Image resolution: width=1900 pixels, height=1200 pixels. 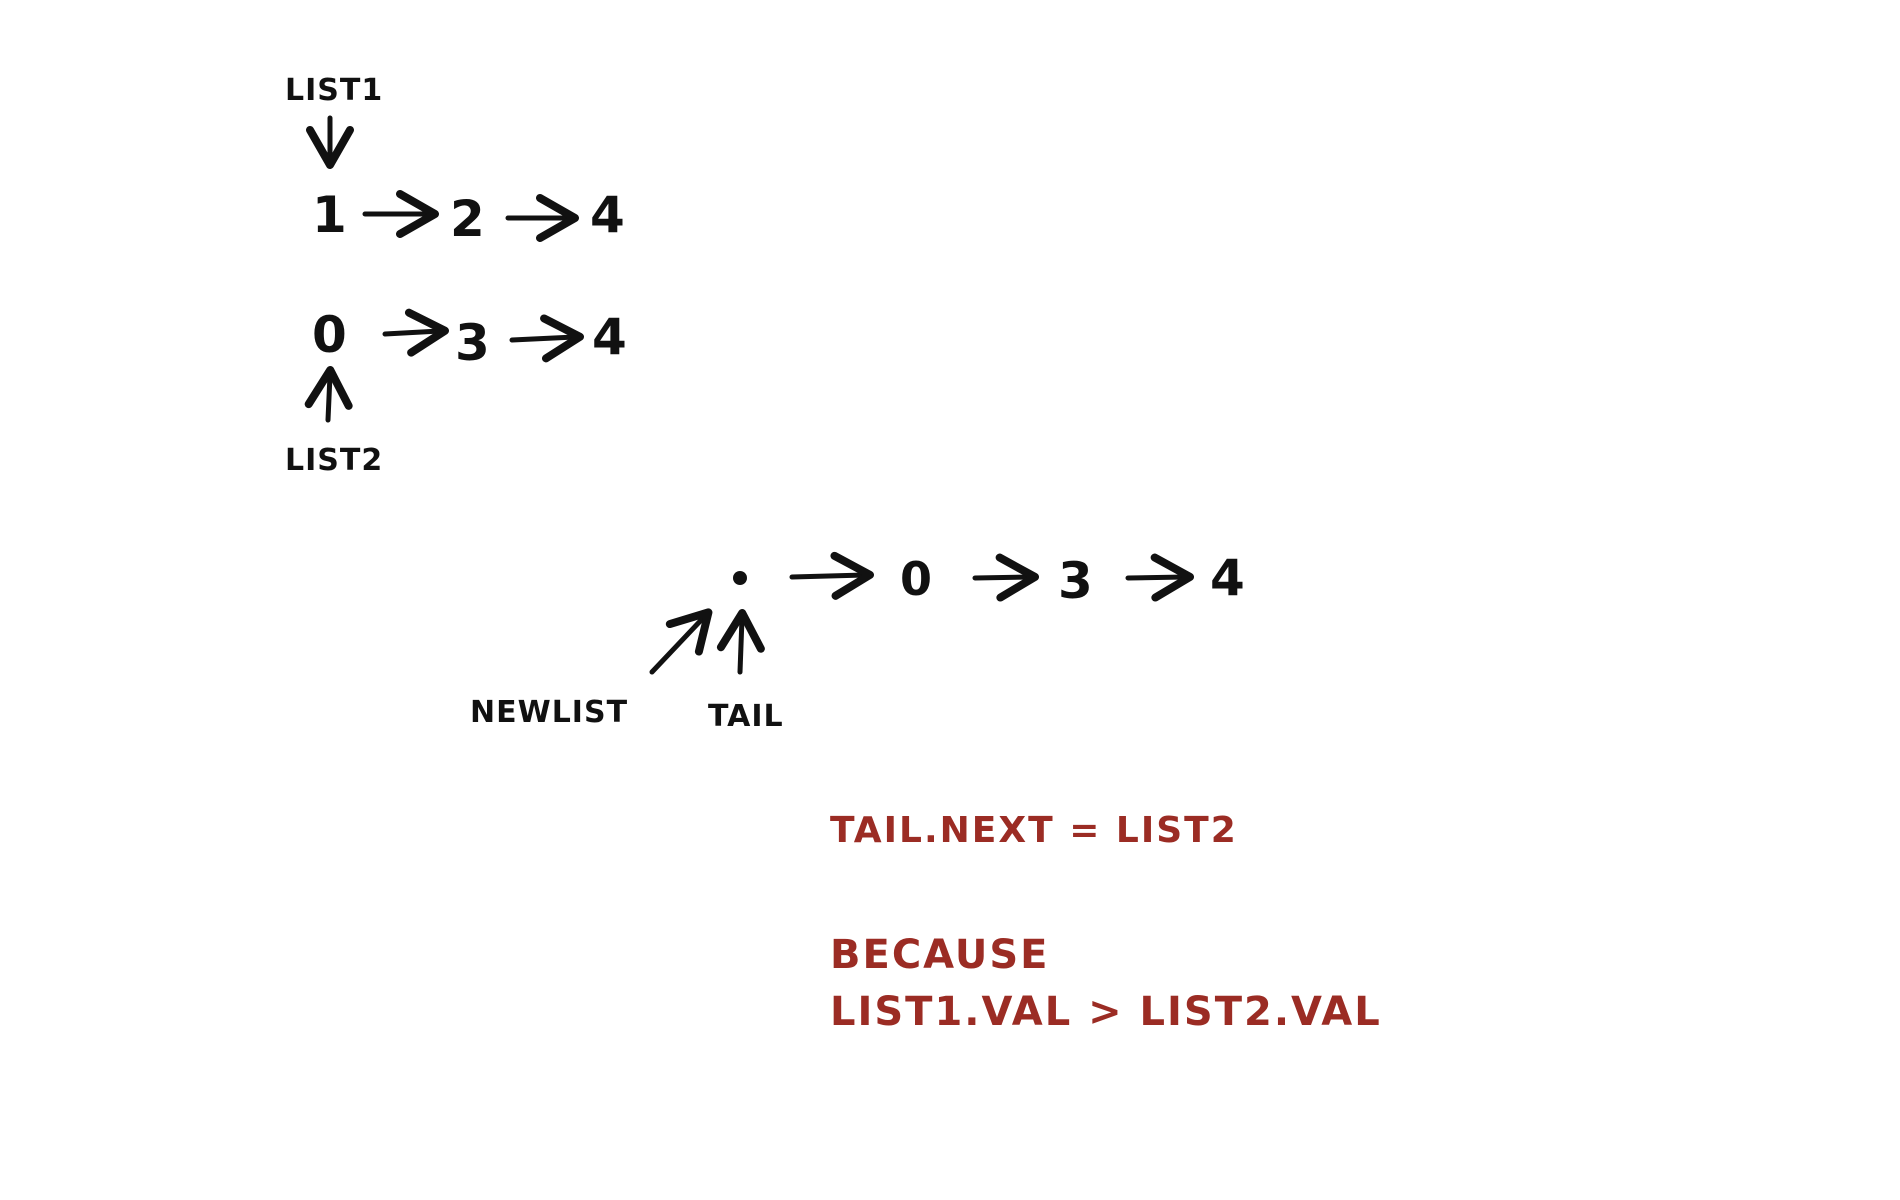 I want to click on list1-label: LIST1, so click(x=334, y=90).